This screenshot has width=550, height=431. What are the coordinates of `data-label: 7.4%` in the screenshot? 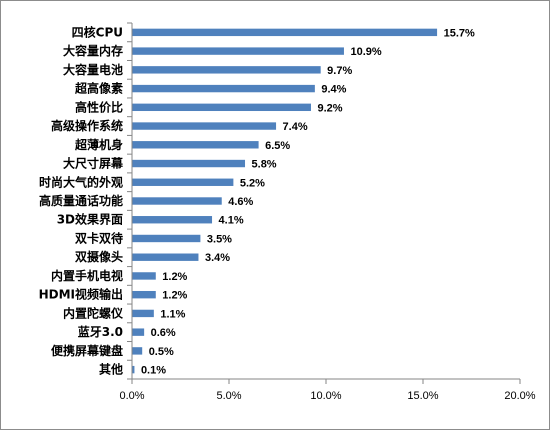 It's located at (295, 127).